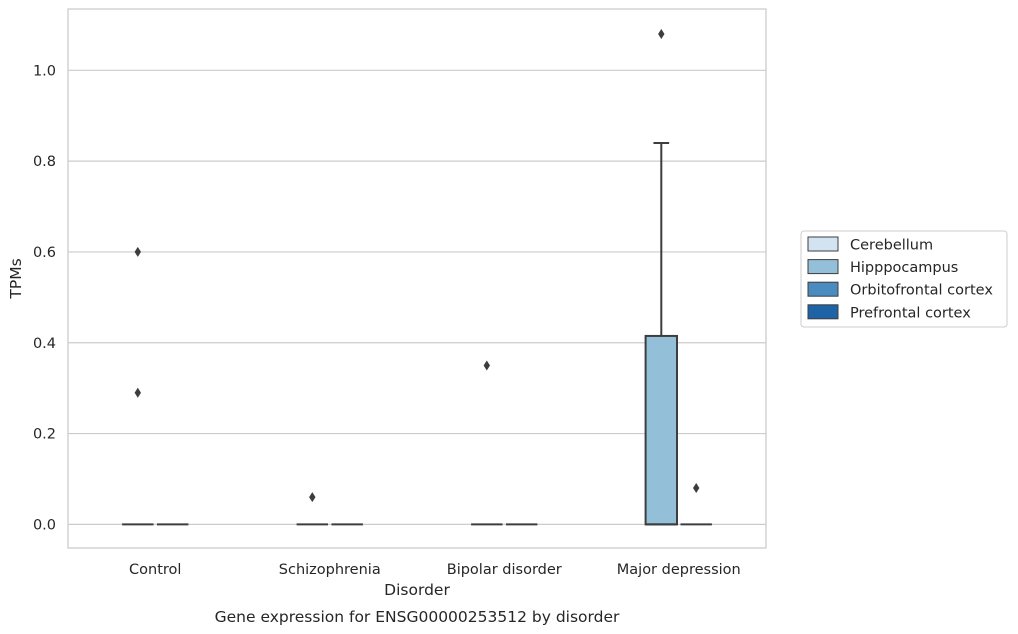 The width and height of the screenshot is (1018, 634). What do you see at coordinates (679, 570) in the screenshot?
I see `x-tick-label: Major depression` at bounding box center [679, 570].